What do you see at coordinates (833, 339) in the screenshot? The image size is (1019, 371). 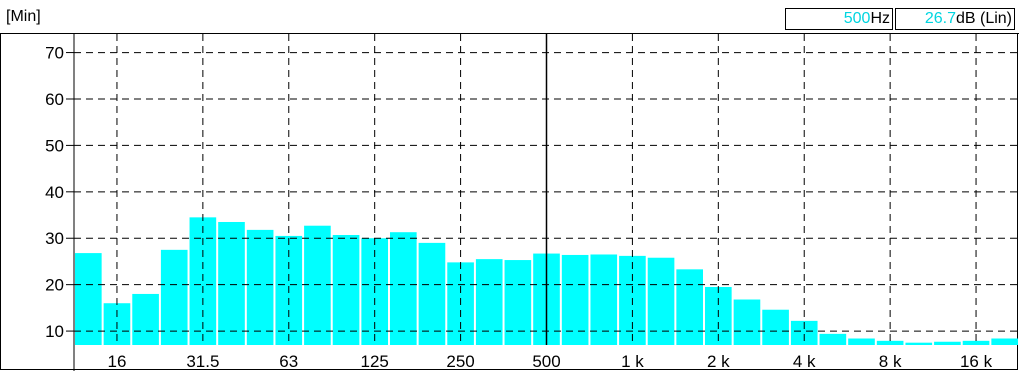 I see `bar-5 k` at bounding box center [833, 339].